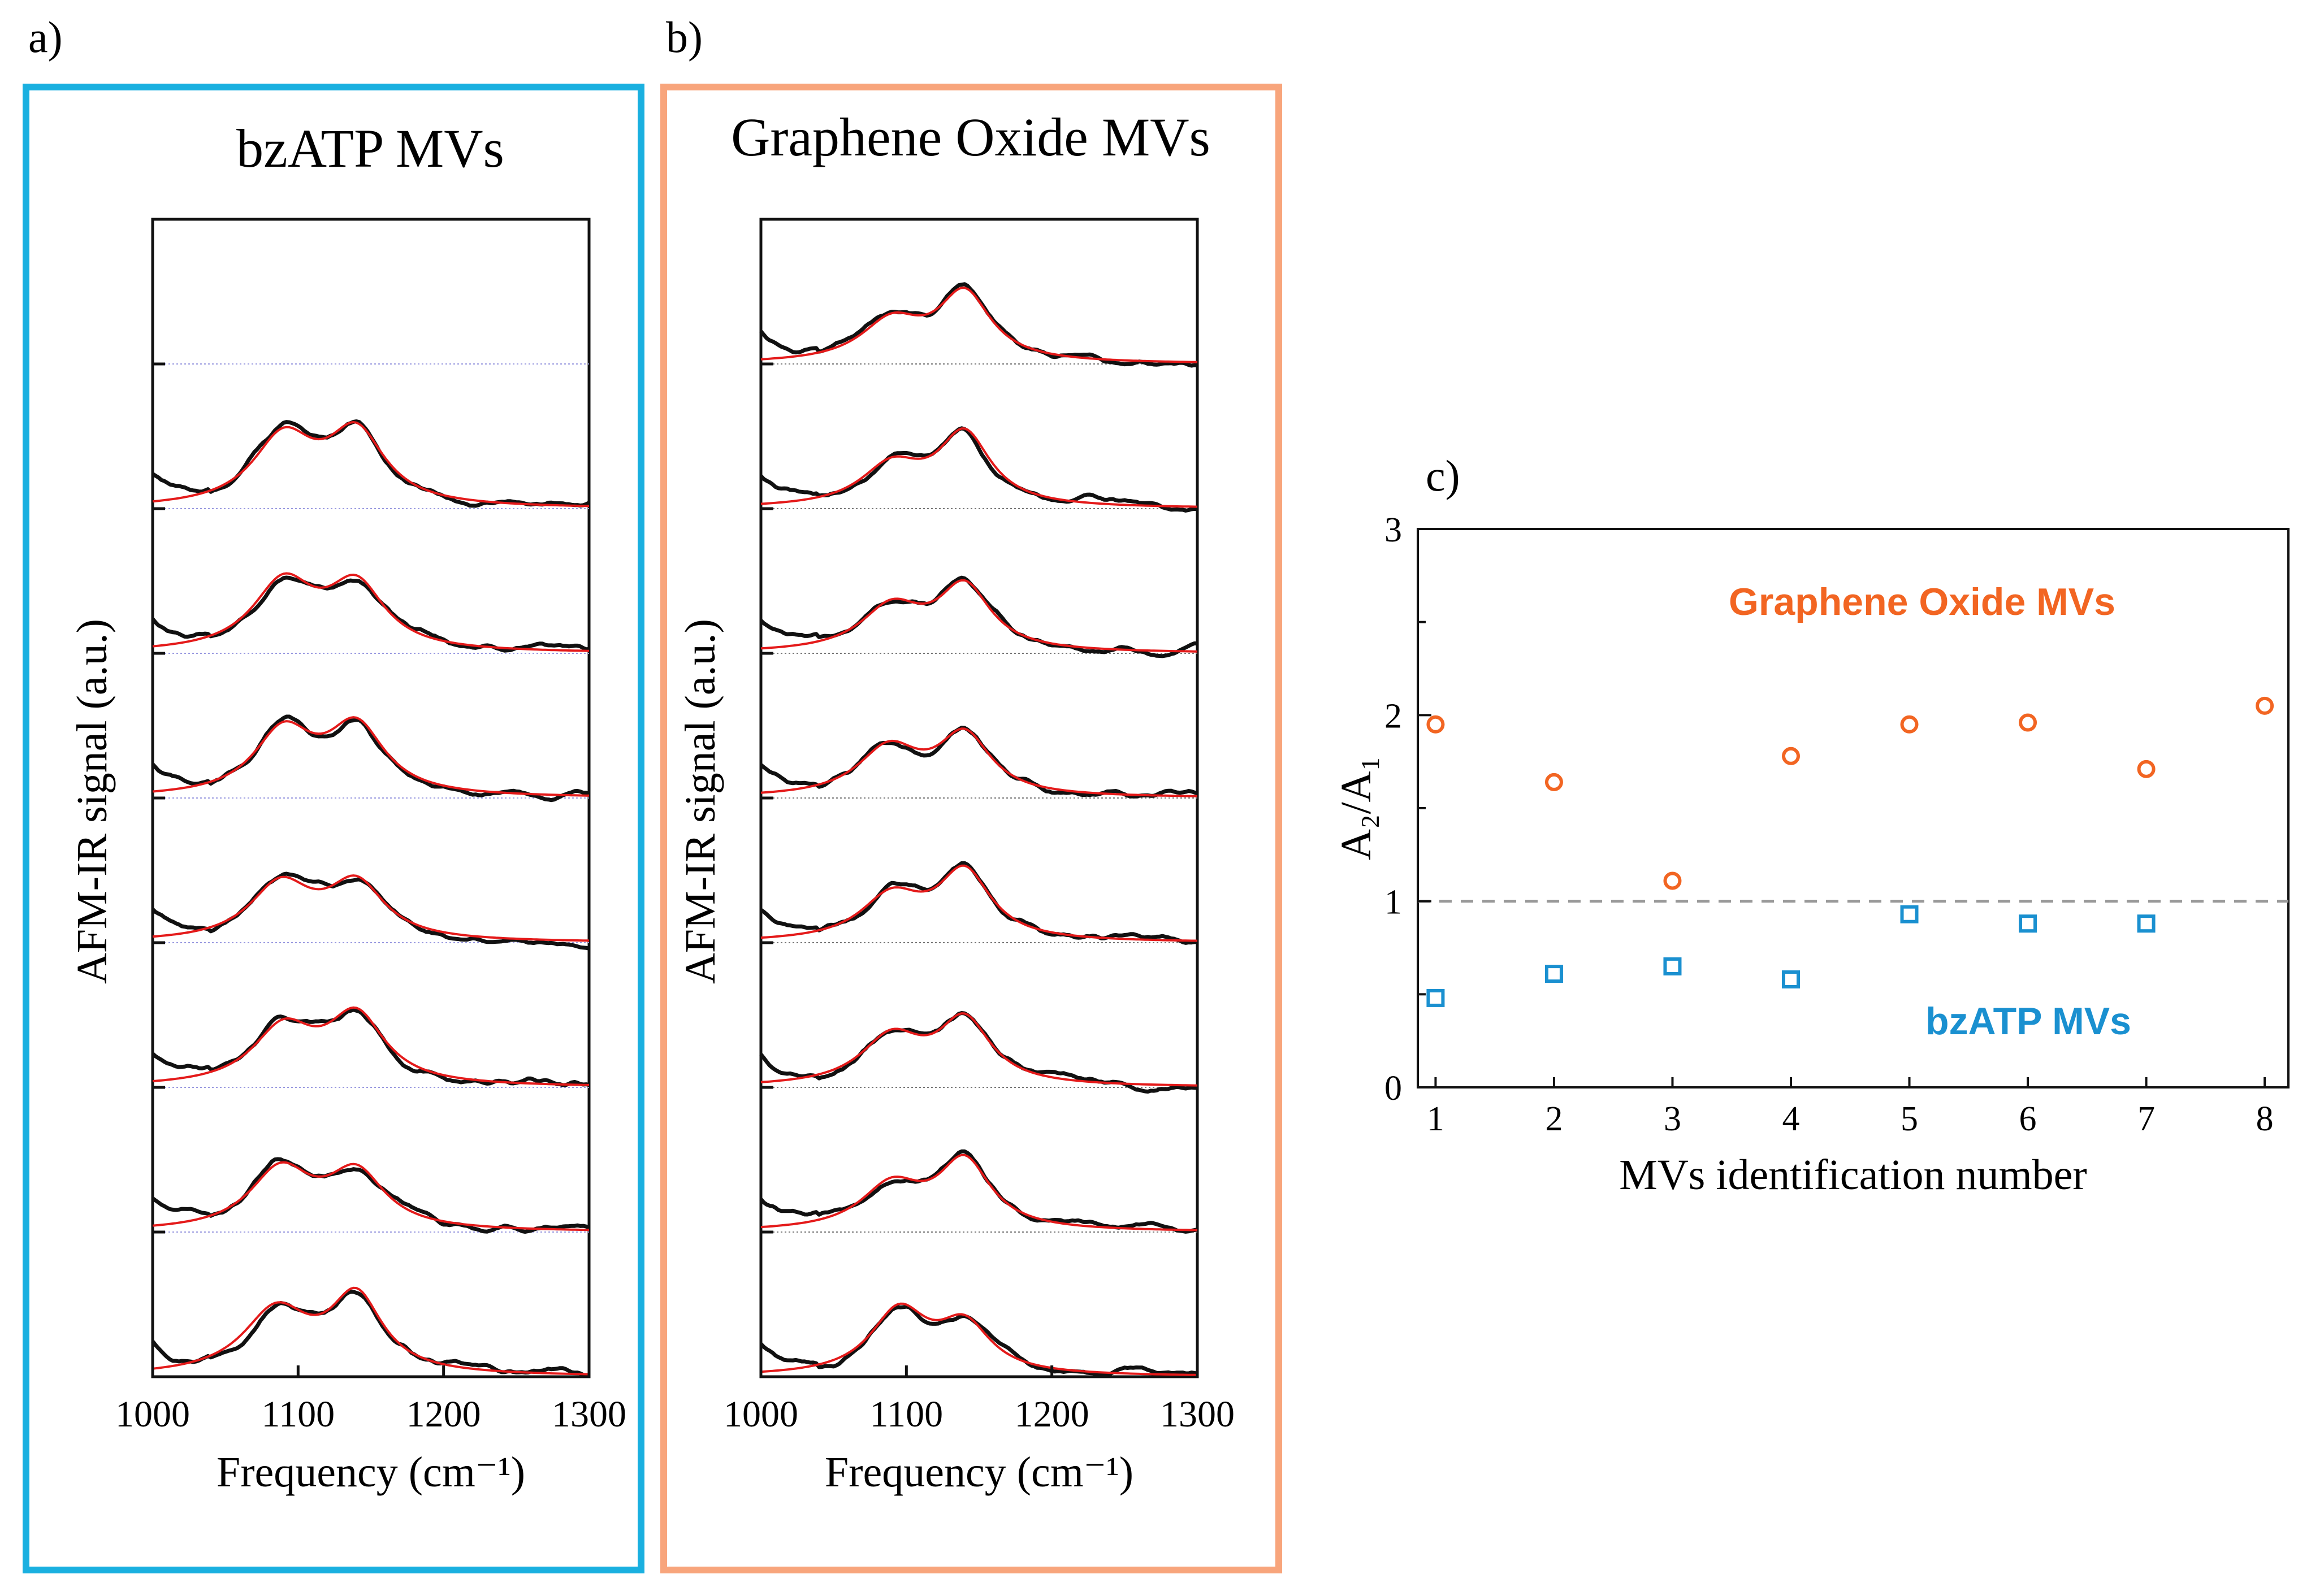 Image resolution: width=2298 pixels, height=1596 pixels. Describe the element at coordinates (371, 1472) in the screenshot. I see `chart-a-x-label: Frequency (cm⁻¹)` at that location.